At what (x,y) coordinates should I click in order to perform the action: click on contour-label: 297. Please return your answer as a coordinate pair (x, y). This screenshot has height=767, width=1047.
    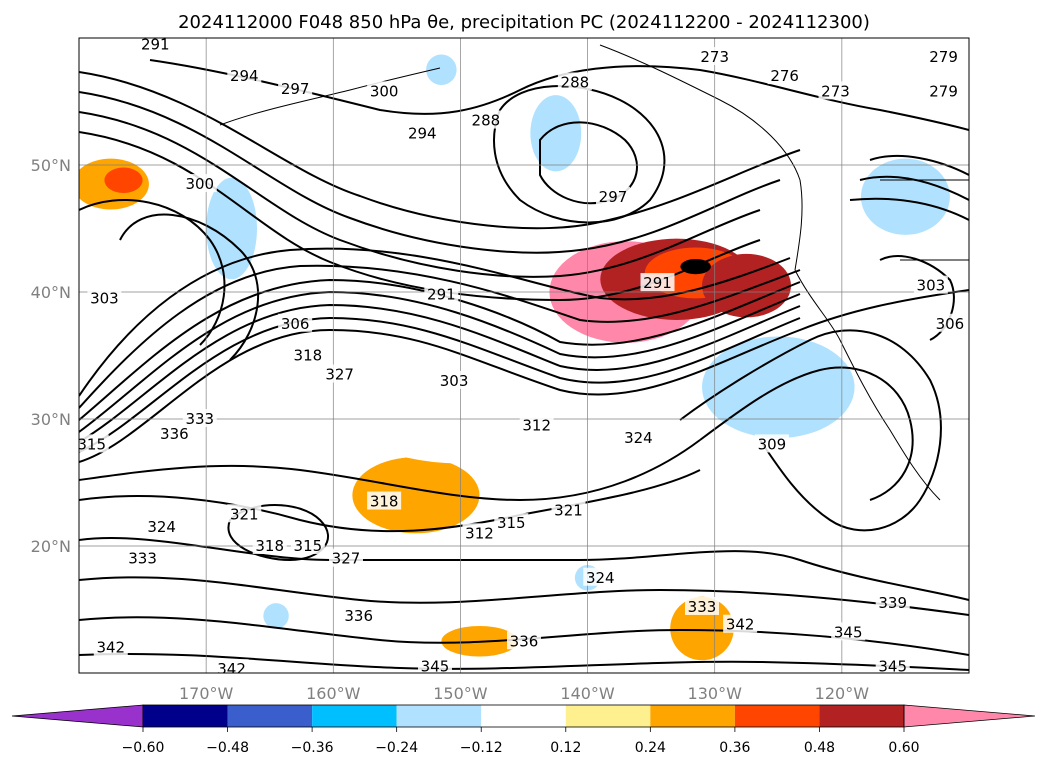
    Looking at the image, I should click on (295, 89).